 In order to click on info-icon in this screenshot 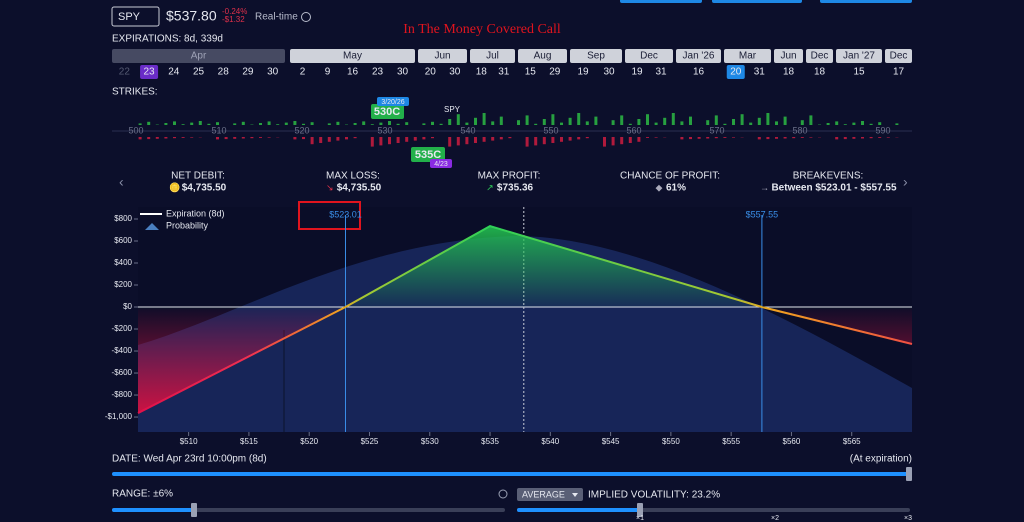, I will do `click(306, 17)`.